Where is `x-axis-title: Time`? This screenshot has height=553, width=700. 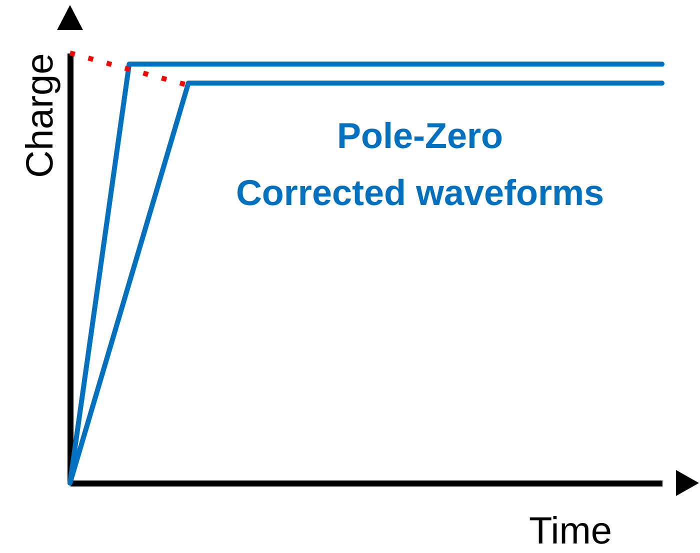 x-axis-title: Time is located at coordinates (570, 531).